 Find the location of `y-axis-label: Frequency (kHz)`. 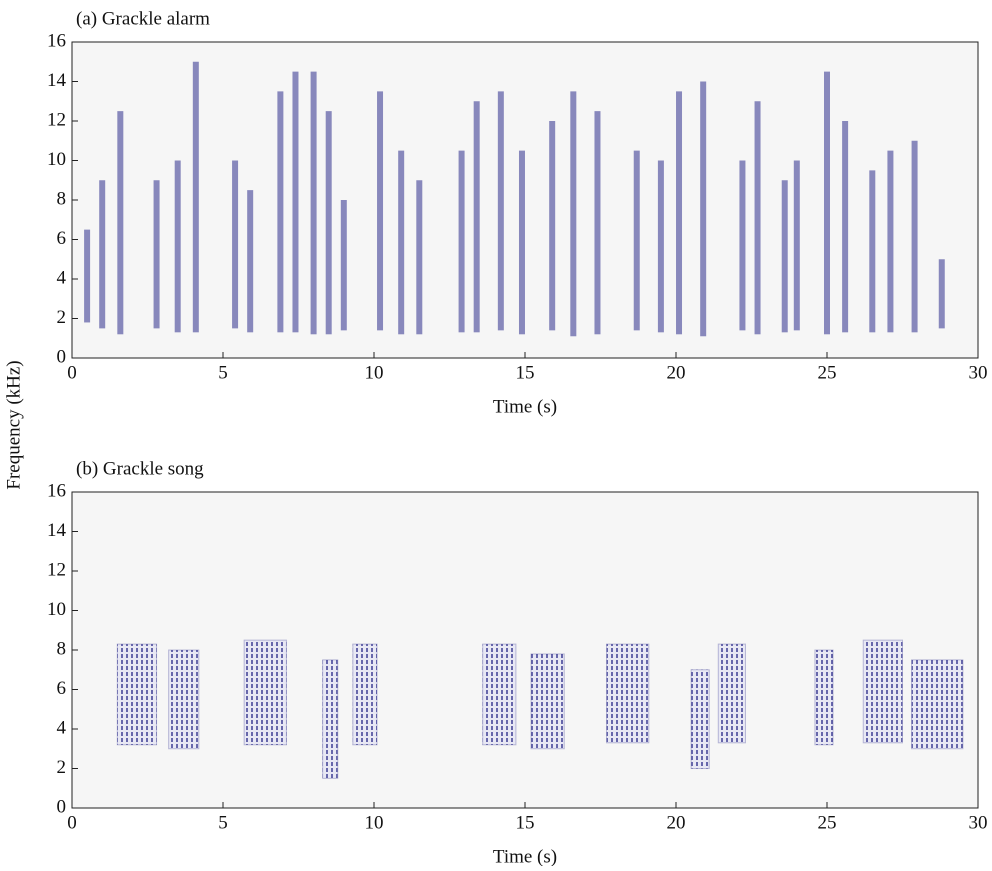

y-axis-label: Frequency (kHz) is located at coordinates (13, 424).